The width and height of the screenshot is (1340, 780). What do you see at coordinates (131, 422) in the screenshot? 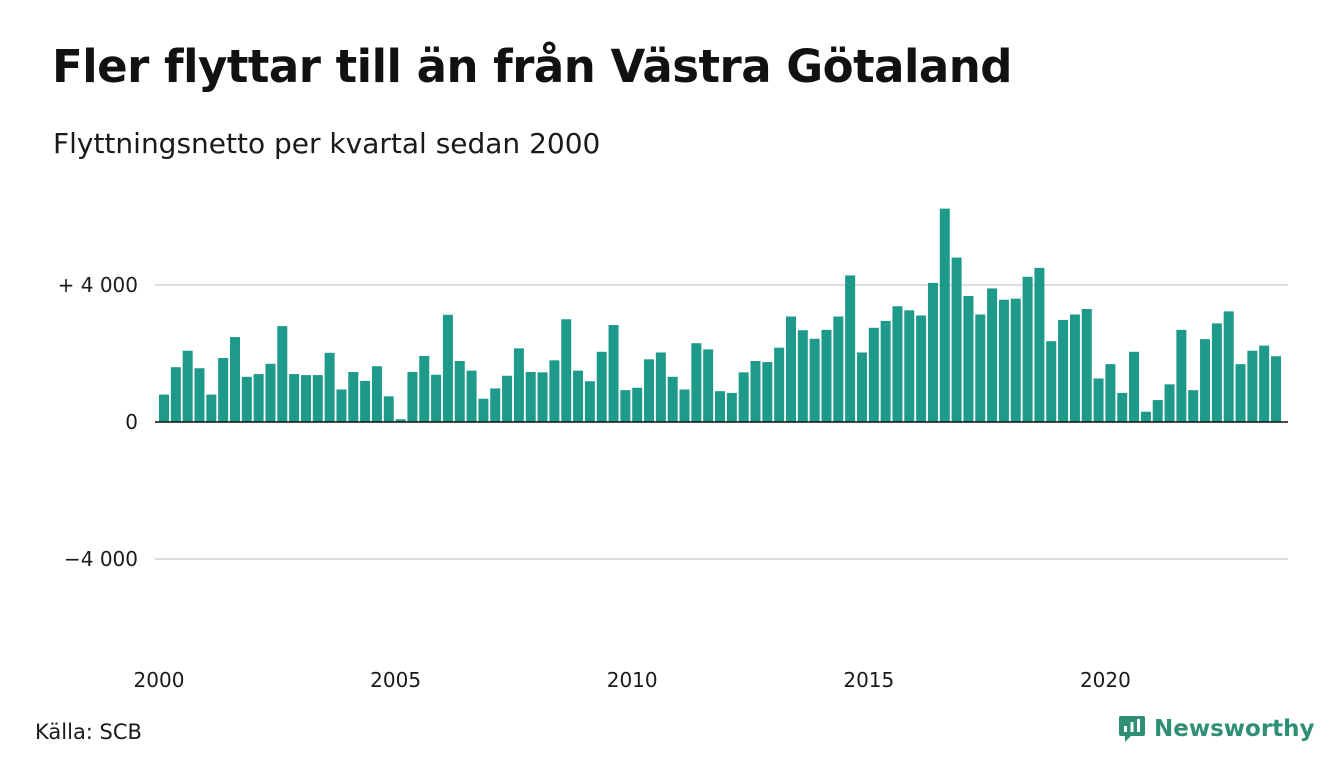
I see `y-tick-label: 0` at bounding box center [131, 422].